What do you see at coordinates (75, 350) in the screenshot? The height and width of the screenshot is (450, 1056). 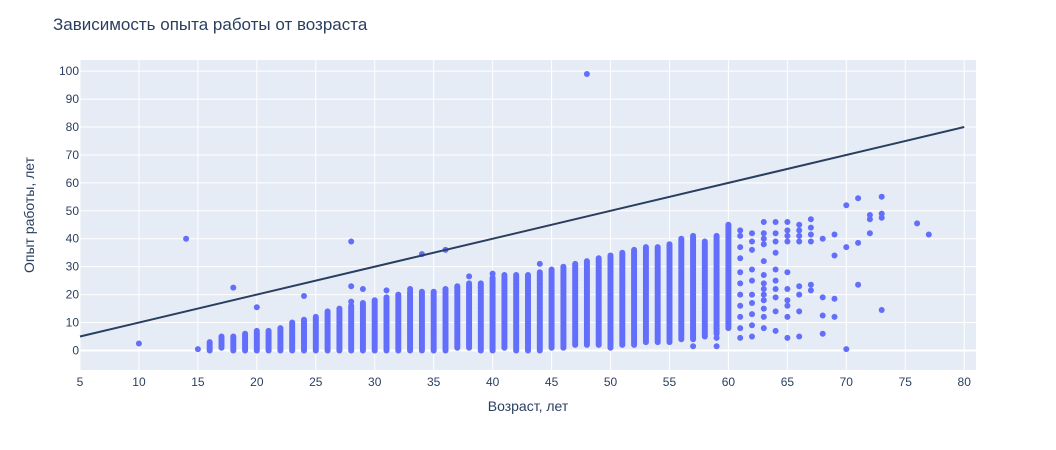 I see `y-tick-label: 0` at bounding box center [75, 350].